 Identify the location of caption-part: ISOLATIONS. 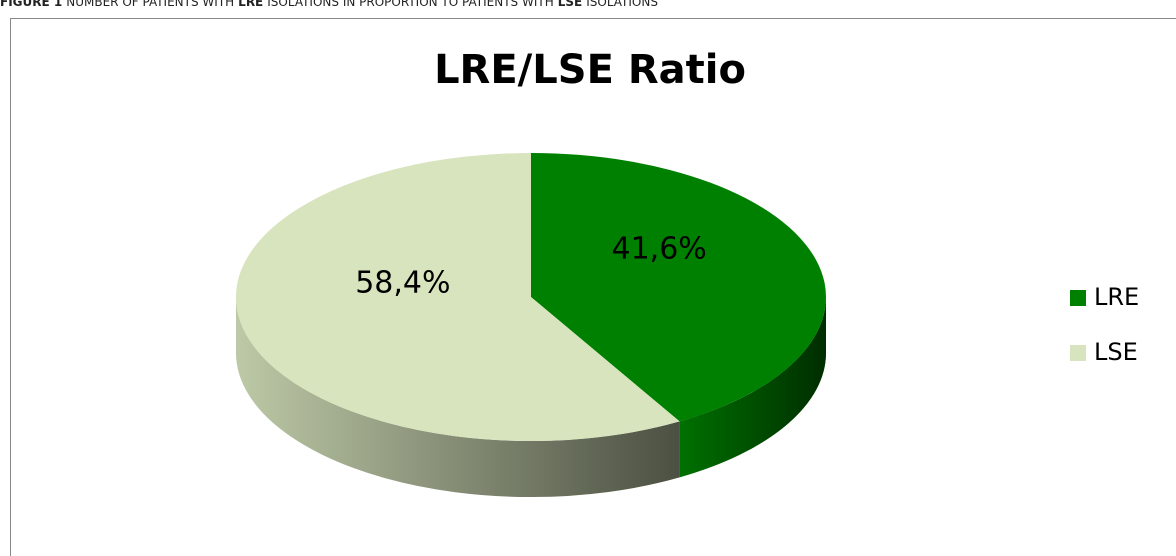
(622, 4).